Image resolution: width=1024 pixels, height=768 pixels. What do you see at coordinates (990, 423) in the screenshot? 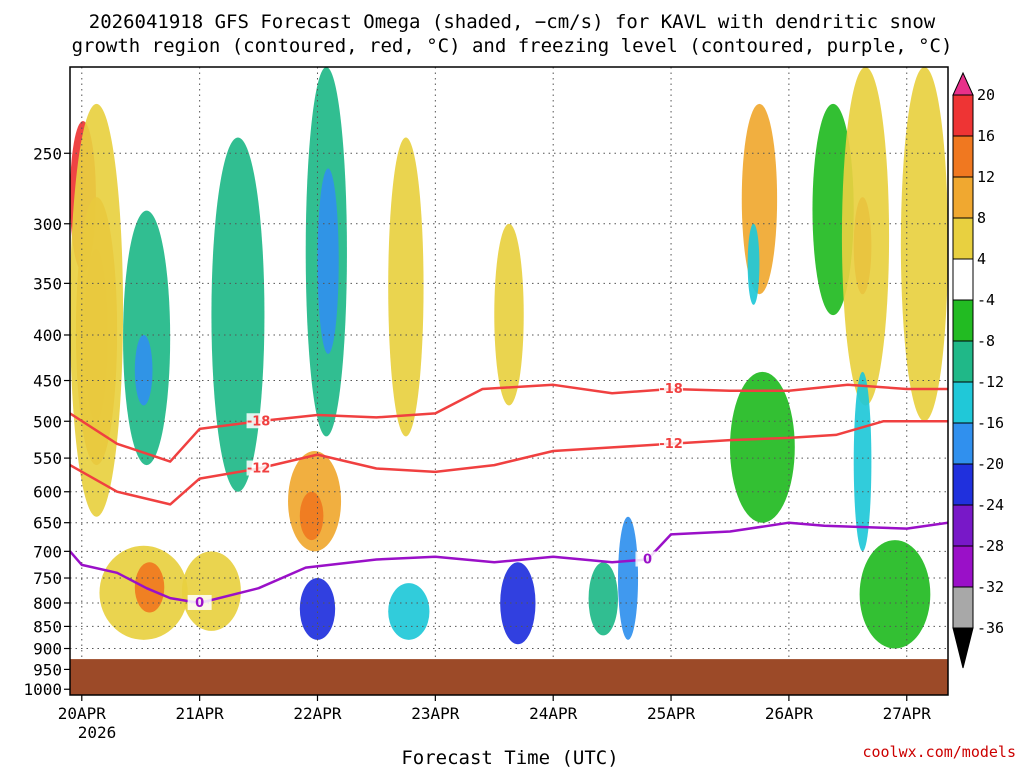
I see `colorbar-tick-label: -16` at bounding box center [990, 423].